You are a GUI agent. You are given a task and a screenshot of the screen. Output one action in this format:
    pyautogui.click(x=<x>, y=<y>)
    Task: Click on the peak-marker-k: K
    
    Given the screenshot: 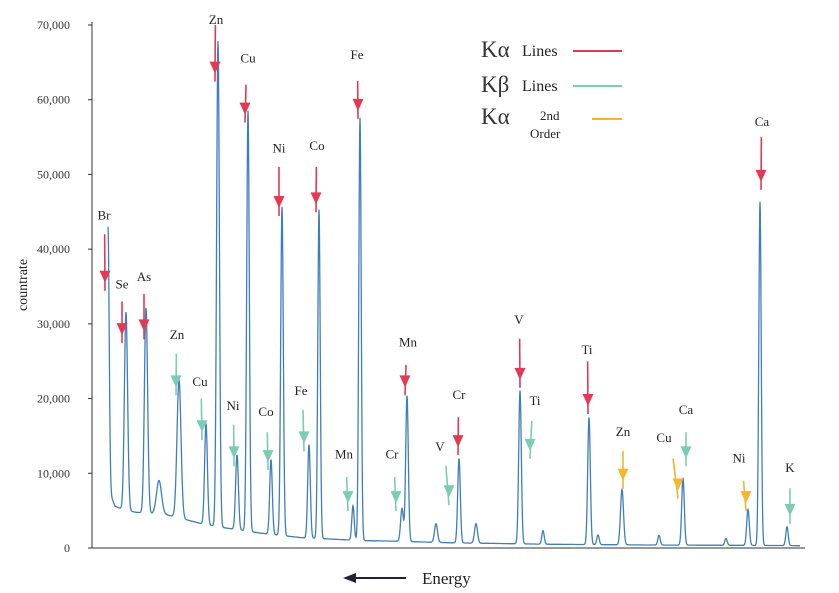 What is the action you would take?
    pyautogui.click(x=790, y=492)
    